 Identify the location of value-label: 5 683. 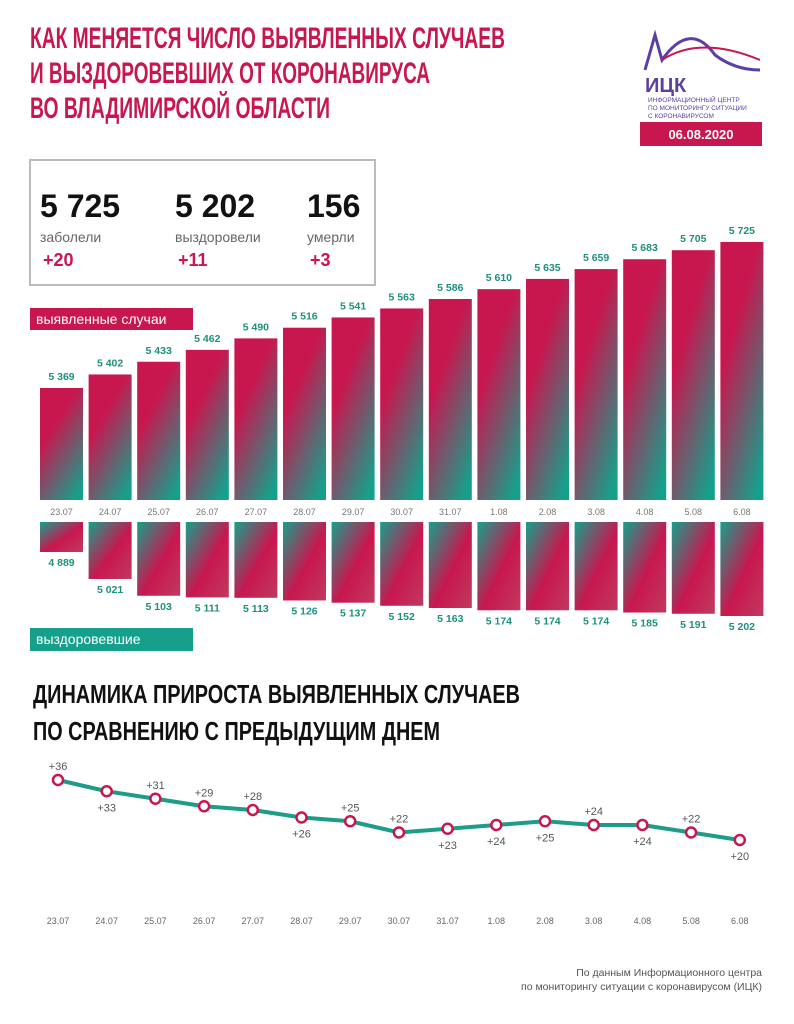
(645, 248).